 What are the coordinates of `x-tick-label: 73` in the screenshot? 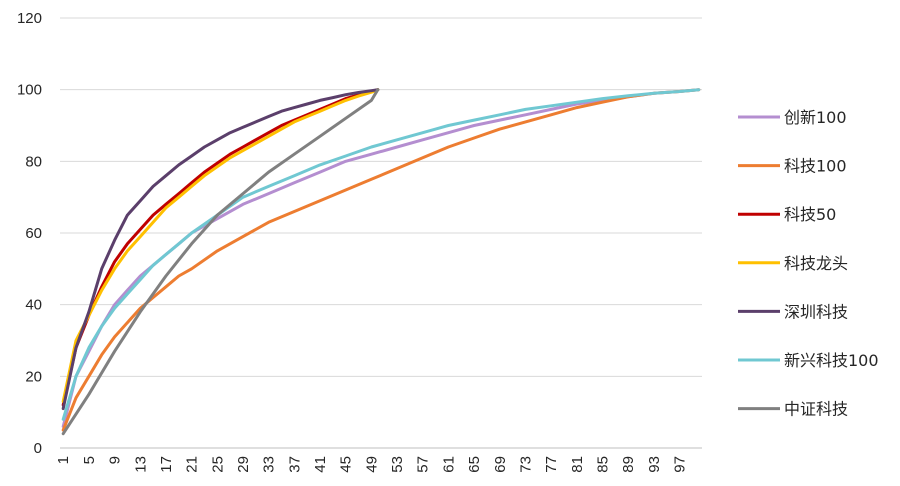 It's located at (525, 464).